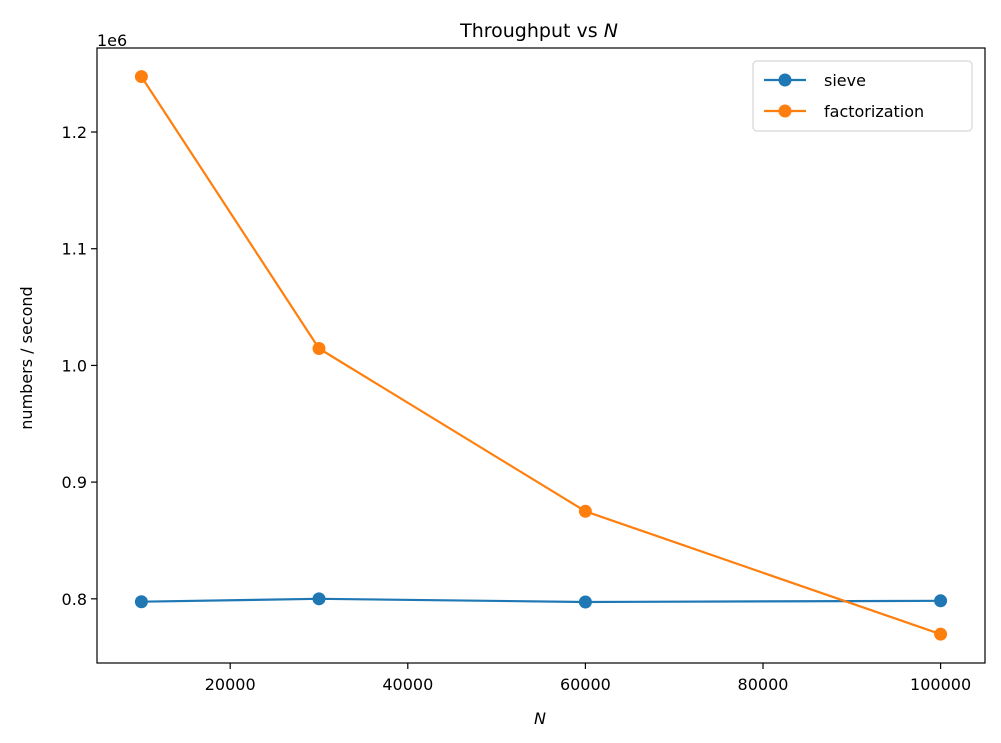 Image resolution: width=1001 pixels, height=743 pixels. What do you see at coordinates (785, 111) in the screenshot?
I see `legend-marker-factorization` at bounding box center [785, 111].